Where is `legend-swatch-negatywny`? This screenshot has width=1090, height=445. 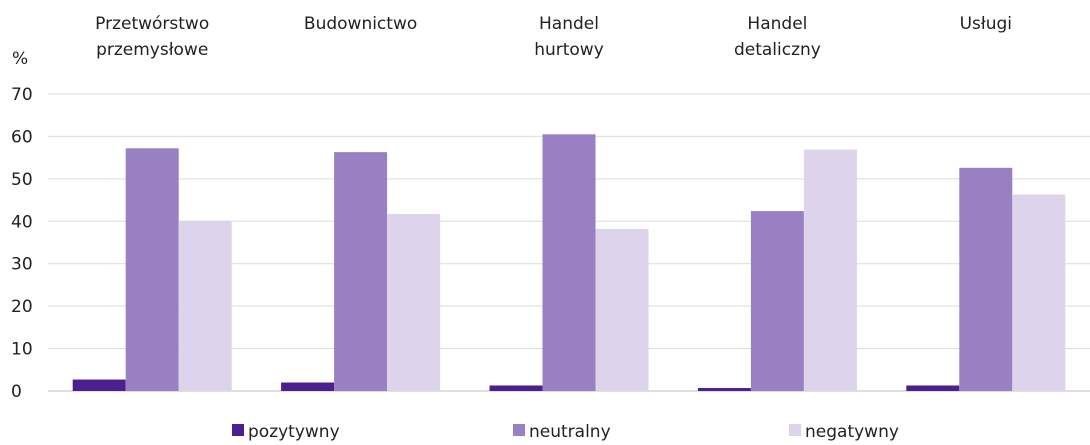
legend-swatch-negatywny is located at coordinates (795, 430).